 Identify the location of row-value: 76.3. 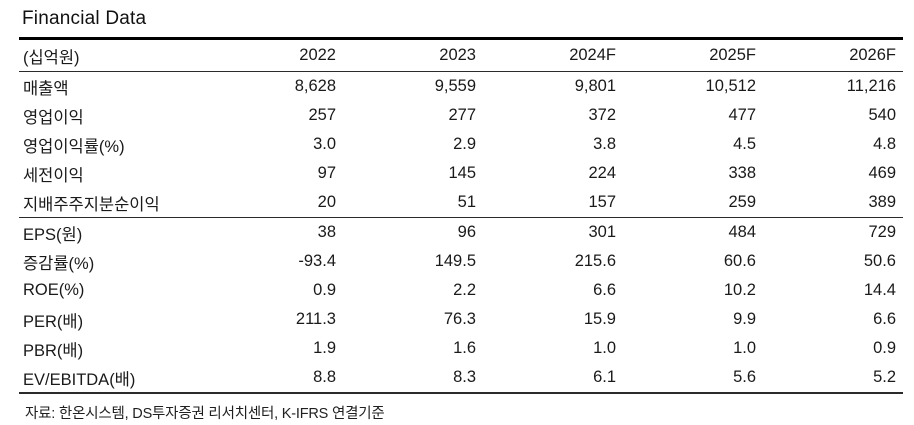
(459, 319).